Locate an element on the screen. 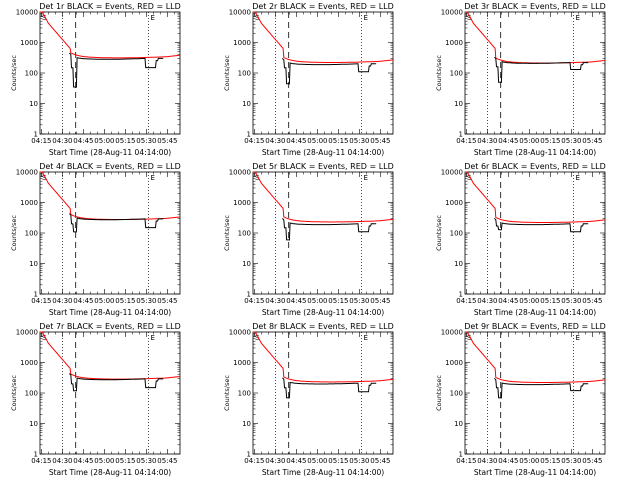  chart-title: Det 6r BLACK = Events, RED = LLD is located at coordinates (535, 166).